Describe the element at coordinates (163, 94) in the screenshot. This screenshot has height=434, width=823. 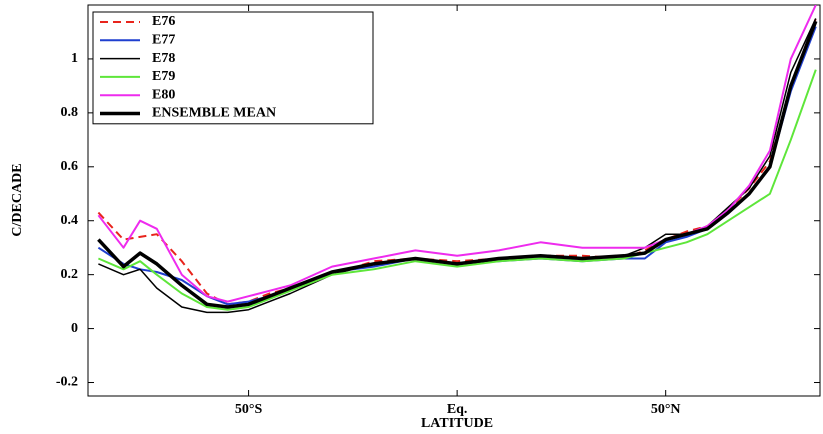
I see `legend-label: E80` at that location.